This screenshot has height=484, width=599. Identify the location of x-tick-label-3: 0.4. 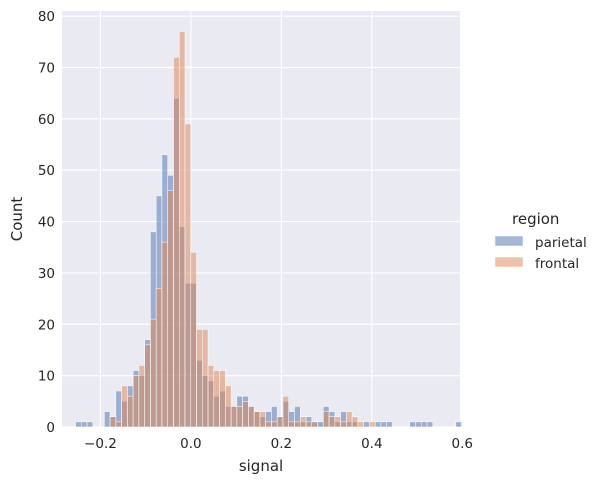
(371, 444).